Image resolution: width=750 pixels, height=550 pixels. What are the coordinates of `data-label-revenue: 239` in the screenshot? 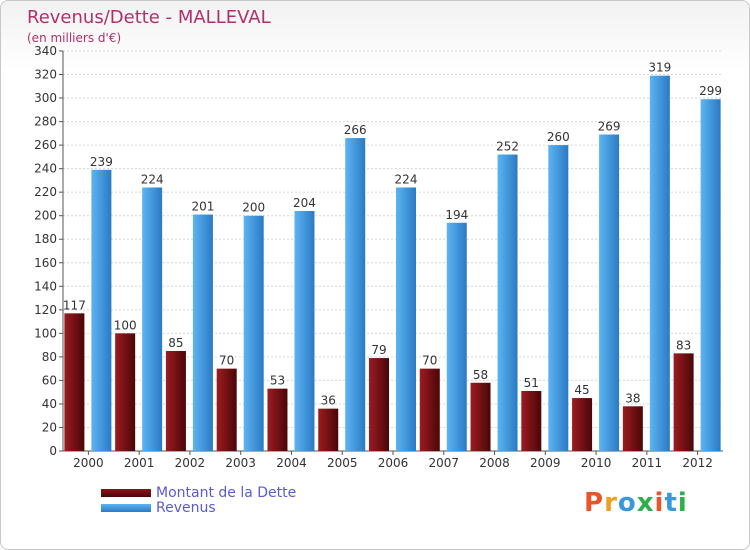 It's located at (101, 162).